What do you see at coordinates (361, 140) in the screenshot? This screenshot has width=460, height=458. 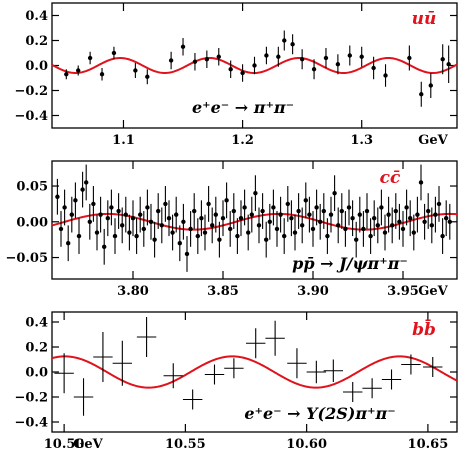 I see `x-tick-label: 1.3` at bounding box center [361, 140].